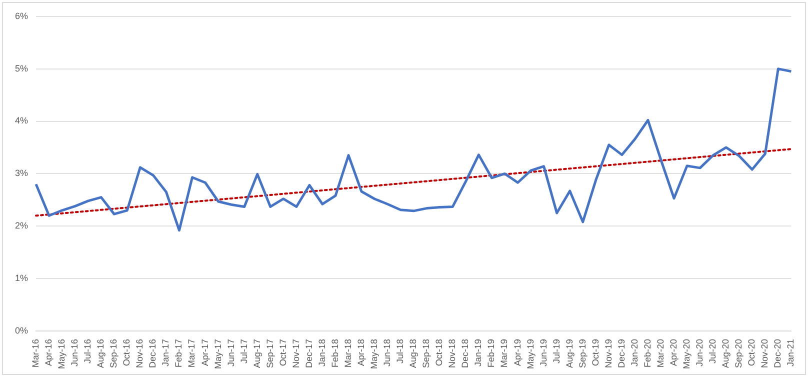  I want to click on x-tick-label: Jun-17, so click(231, 352).